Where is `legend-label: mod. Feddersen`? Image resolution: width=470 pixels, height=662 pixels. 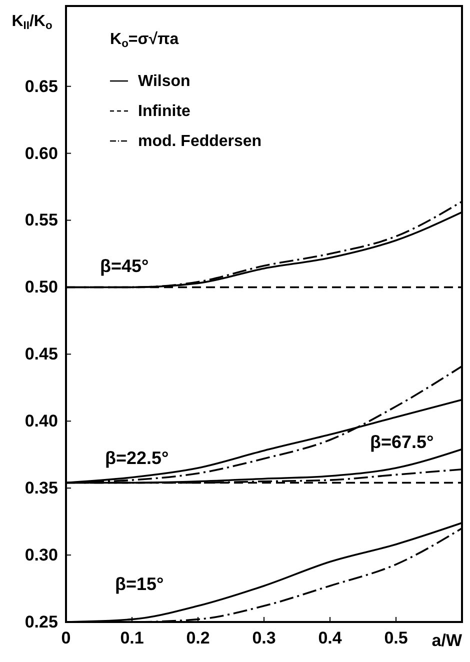 legend-label: mod. Feddersen is located at coordinates (200, 141).